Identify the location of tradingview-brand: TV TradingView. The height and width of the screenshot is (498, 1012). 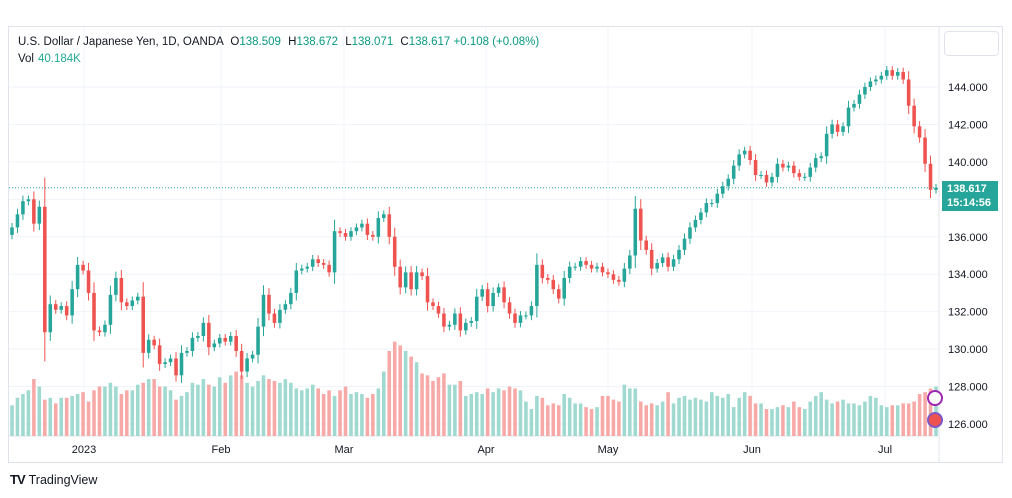
(53, 479).